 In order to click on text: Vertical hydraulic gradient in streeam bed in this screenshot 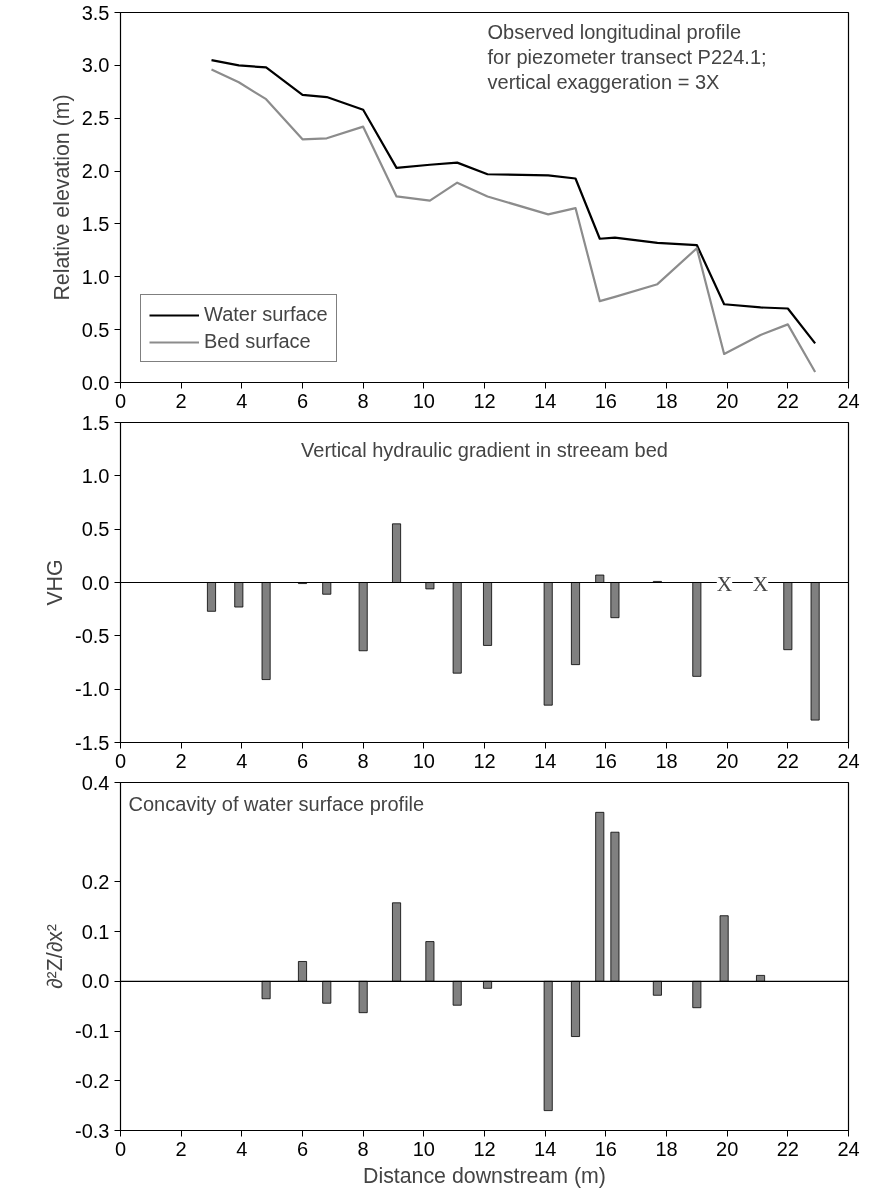, I will do `click(484, 449)`.